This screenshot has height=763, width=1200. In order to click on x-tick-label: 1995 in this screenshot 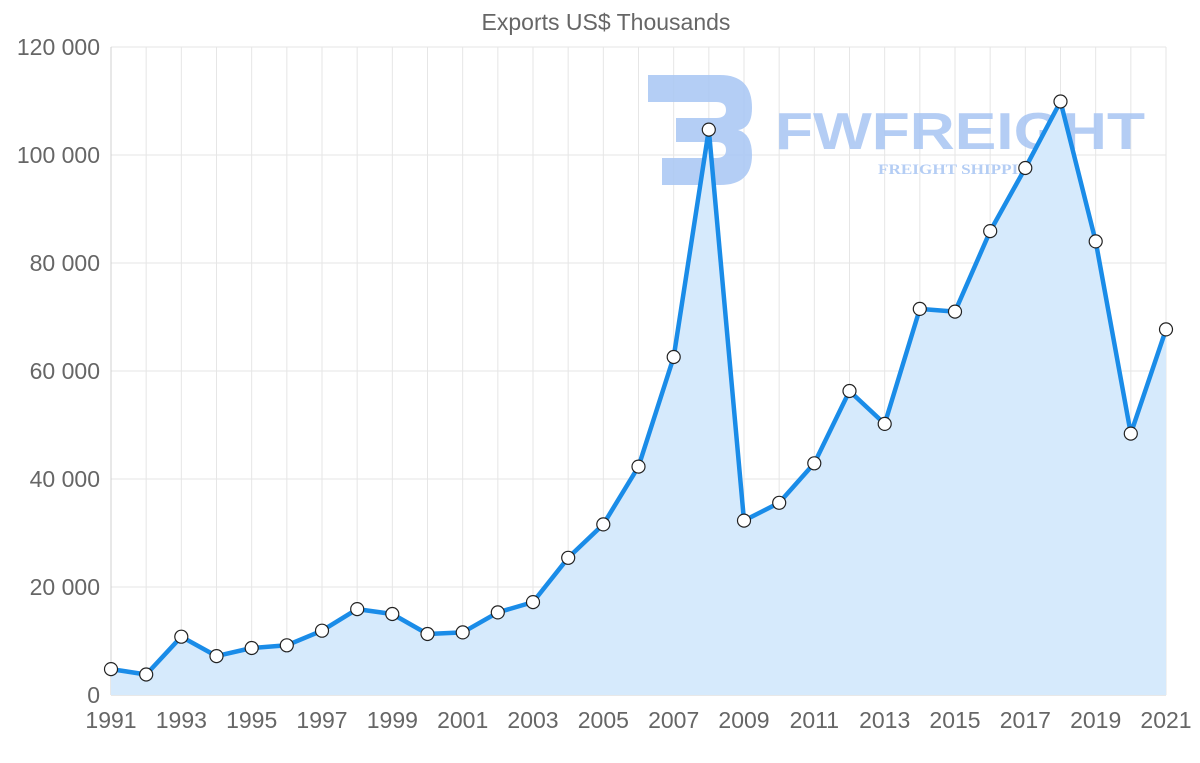, I will do `click(251, 720)`.